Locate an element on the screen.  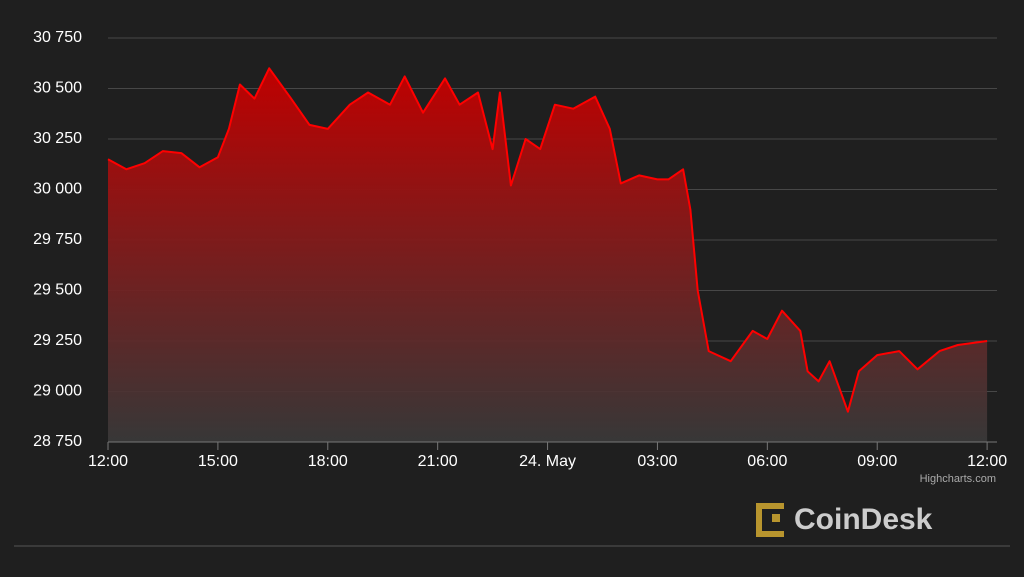
y-tick-label: 30 250 is located at coordinates (57, 138).